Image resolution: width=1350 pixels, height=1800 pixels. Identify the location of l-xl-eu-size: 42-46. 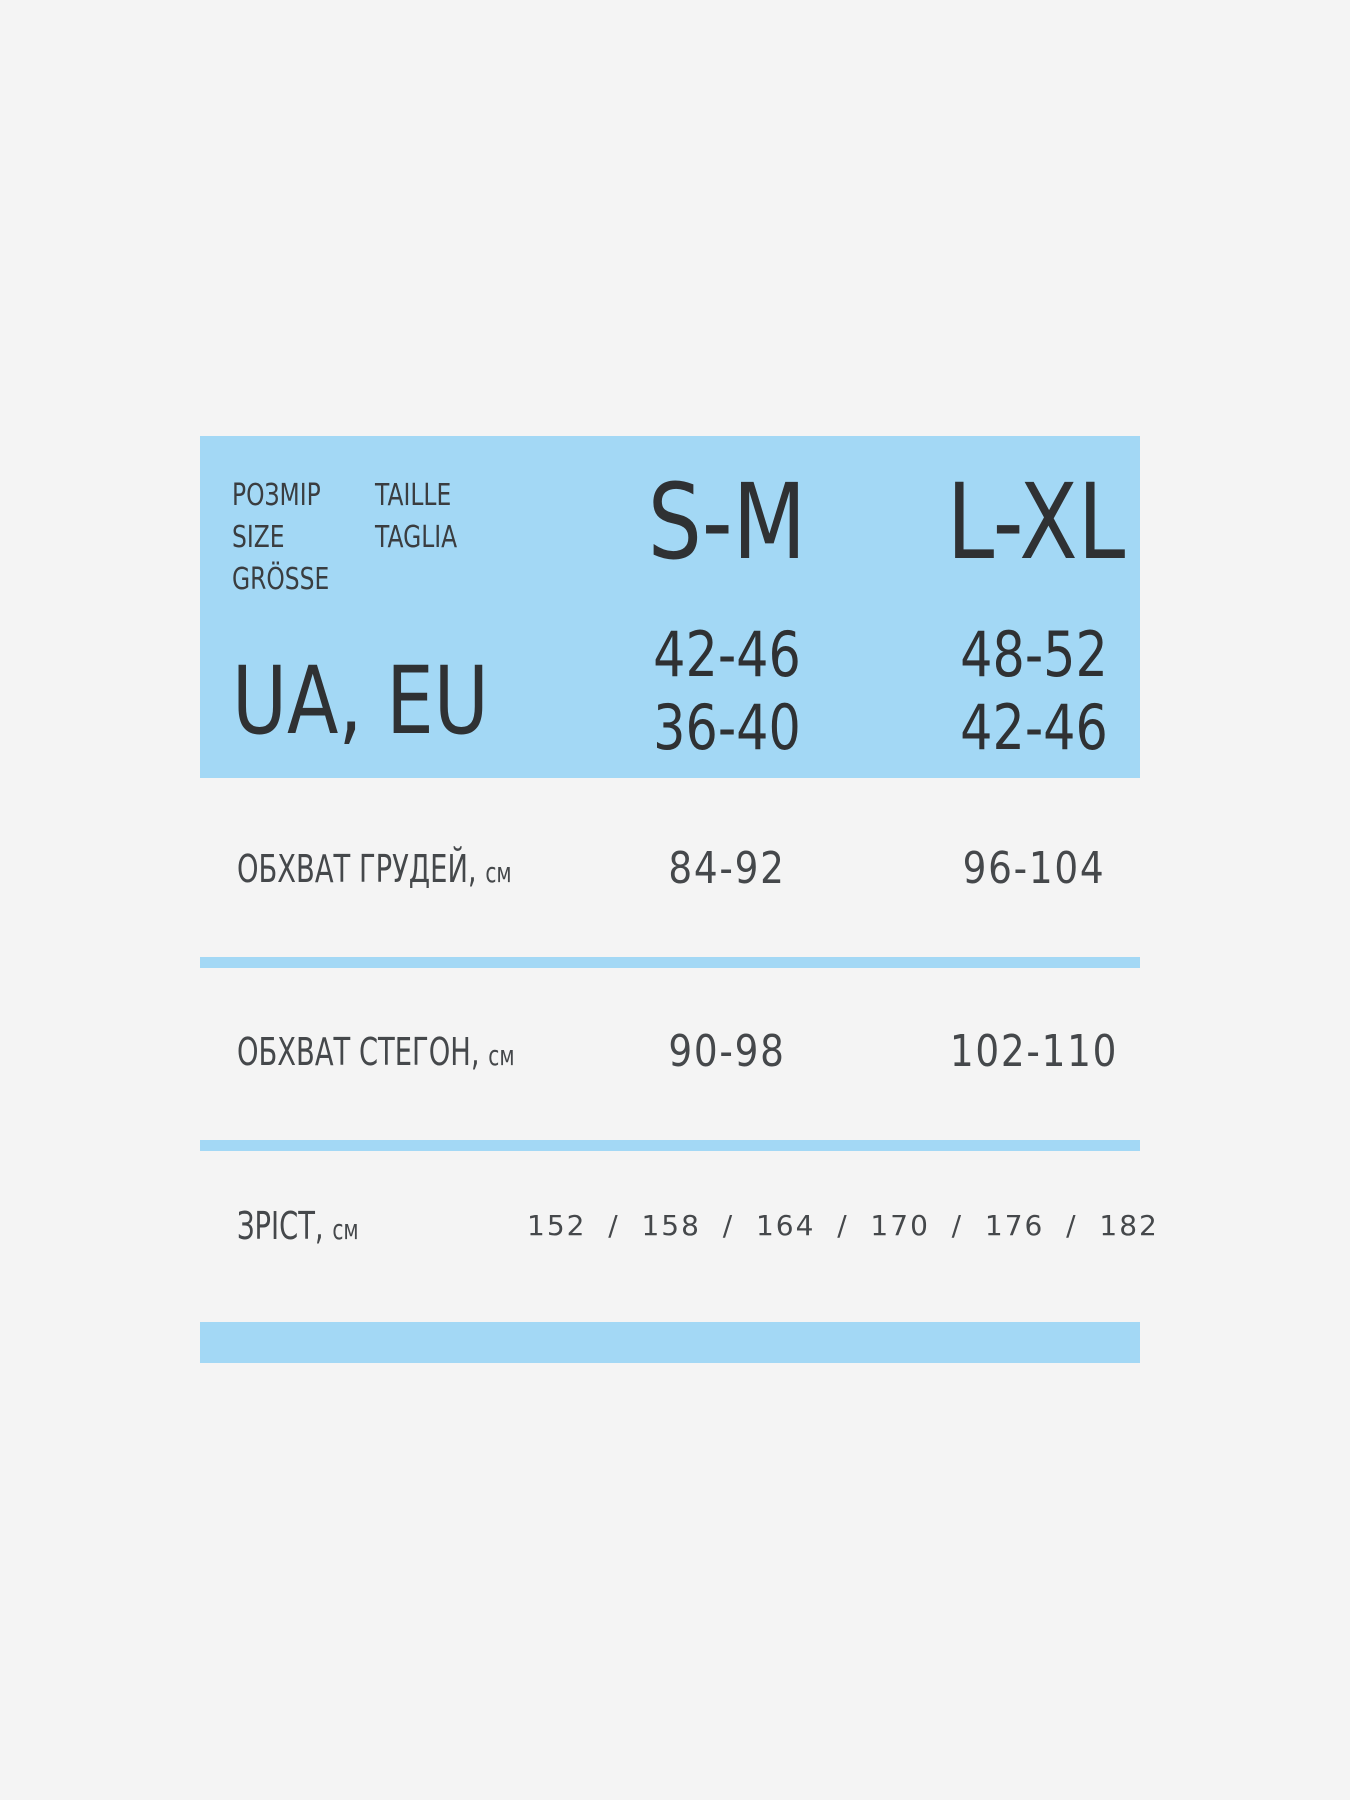
(1034, 727).